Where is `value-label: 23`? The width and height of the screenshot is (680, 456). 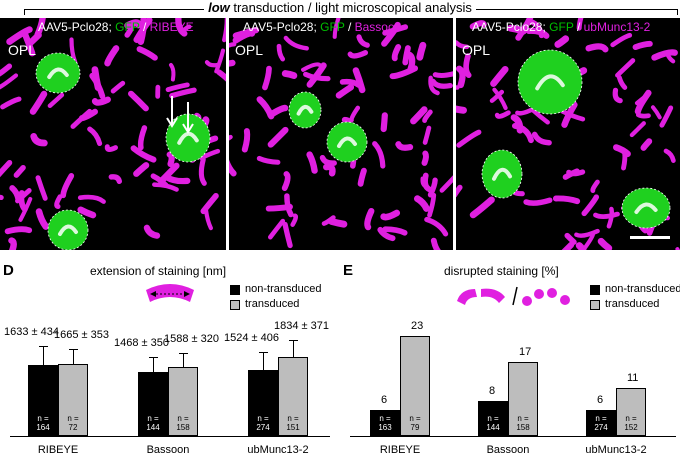 value-label: 23 is located at coordinates (417, 326).